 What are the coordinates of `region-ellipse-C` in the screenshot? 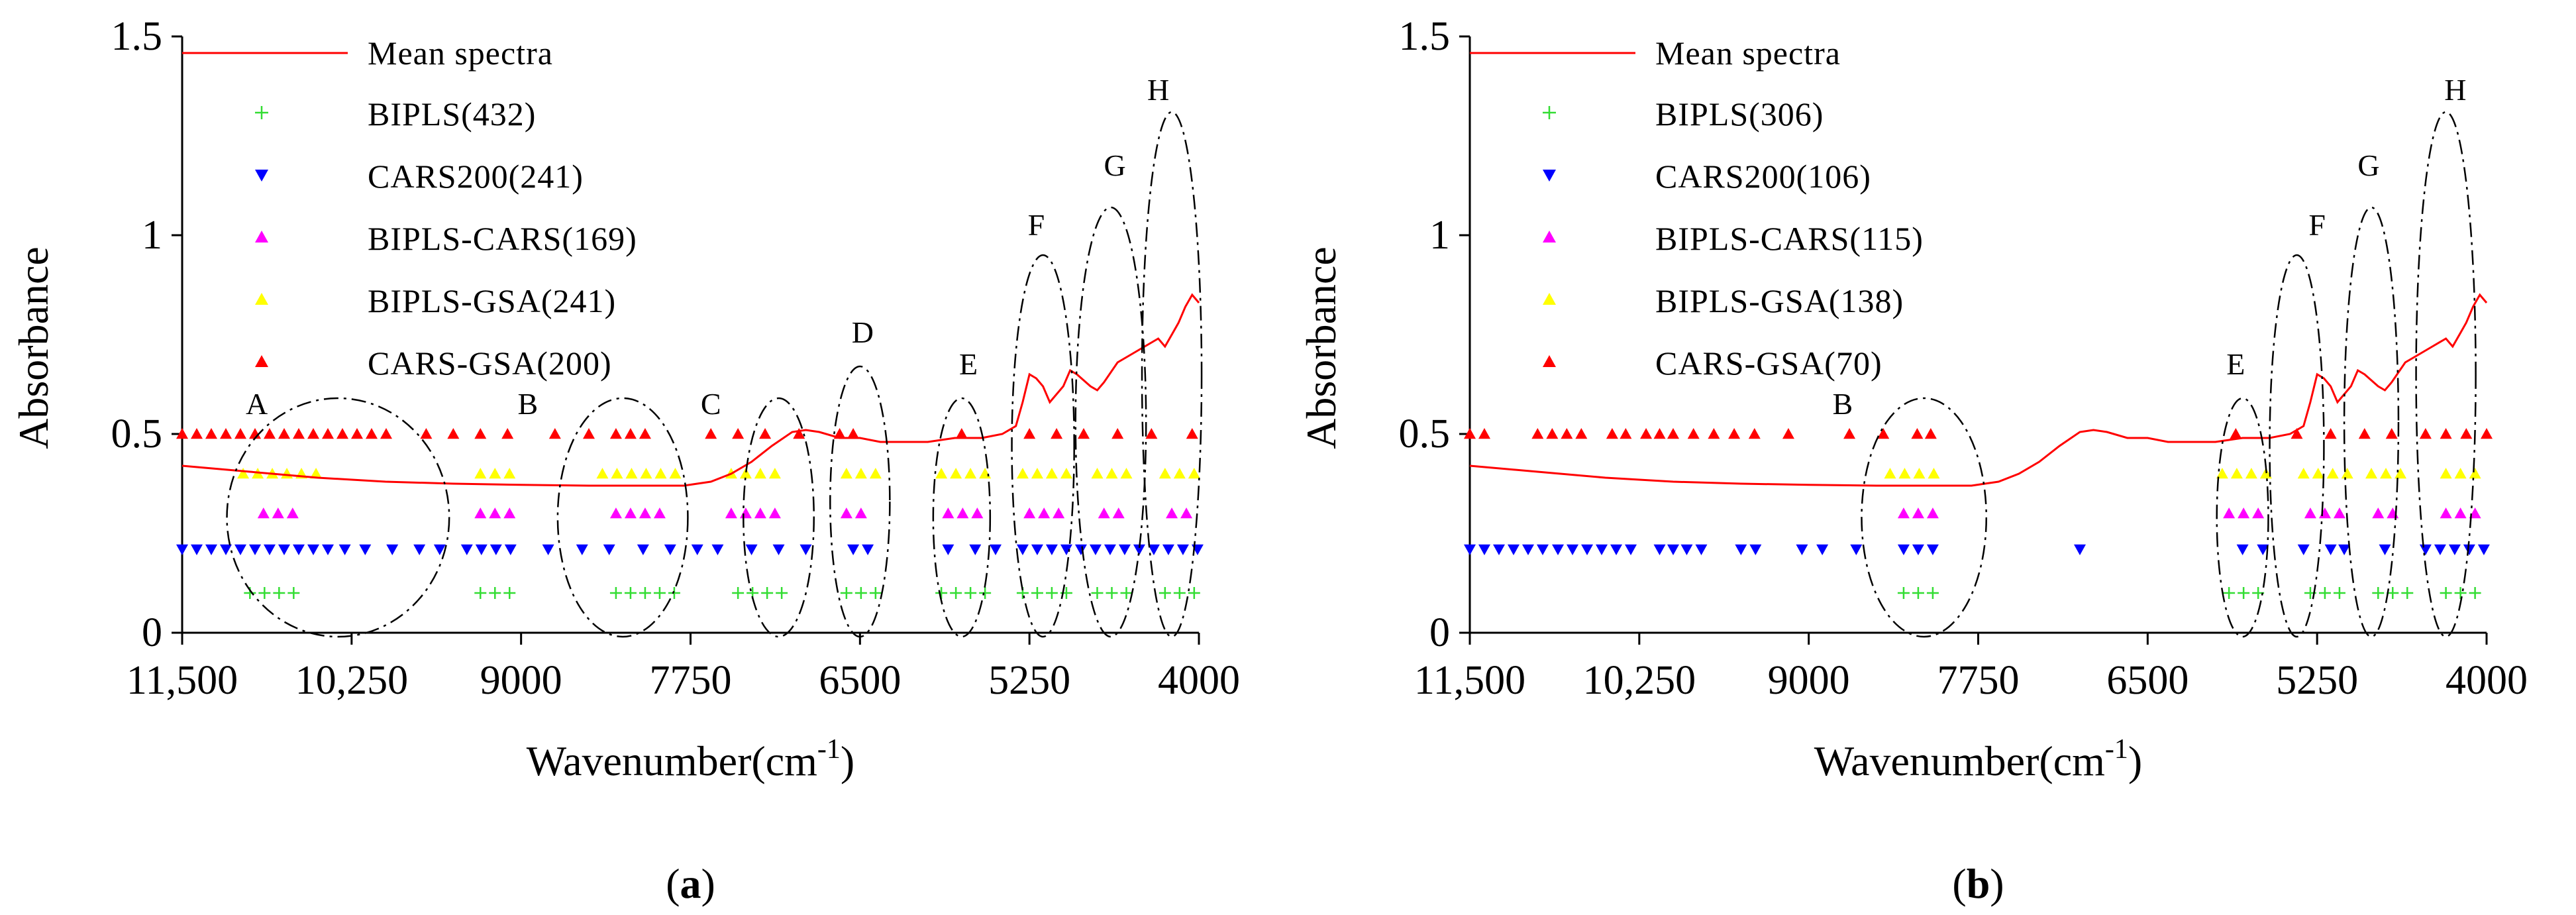 It's located at (779, 517).